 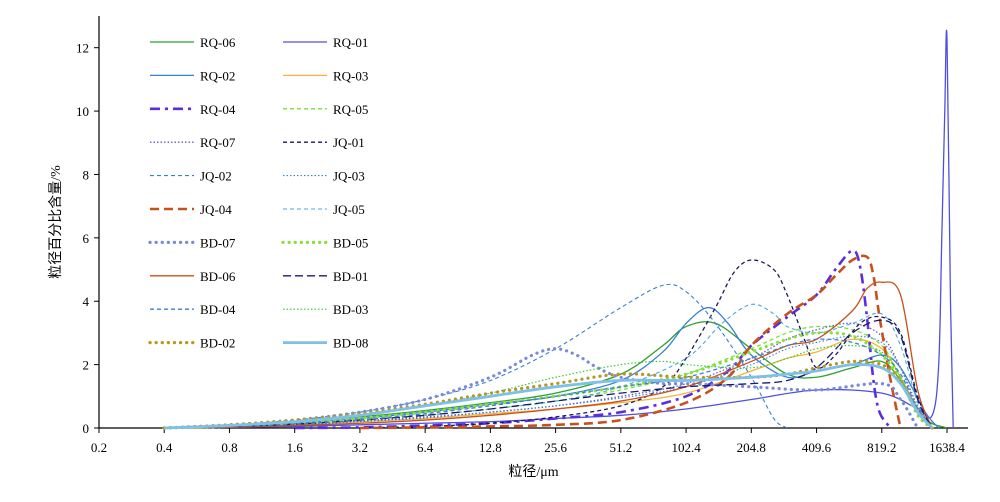 What do you see at coordinates (86, 301) in the screenshot?
I see `y-tick-label: 4` at bounding box center [86, 301].